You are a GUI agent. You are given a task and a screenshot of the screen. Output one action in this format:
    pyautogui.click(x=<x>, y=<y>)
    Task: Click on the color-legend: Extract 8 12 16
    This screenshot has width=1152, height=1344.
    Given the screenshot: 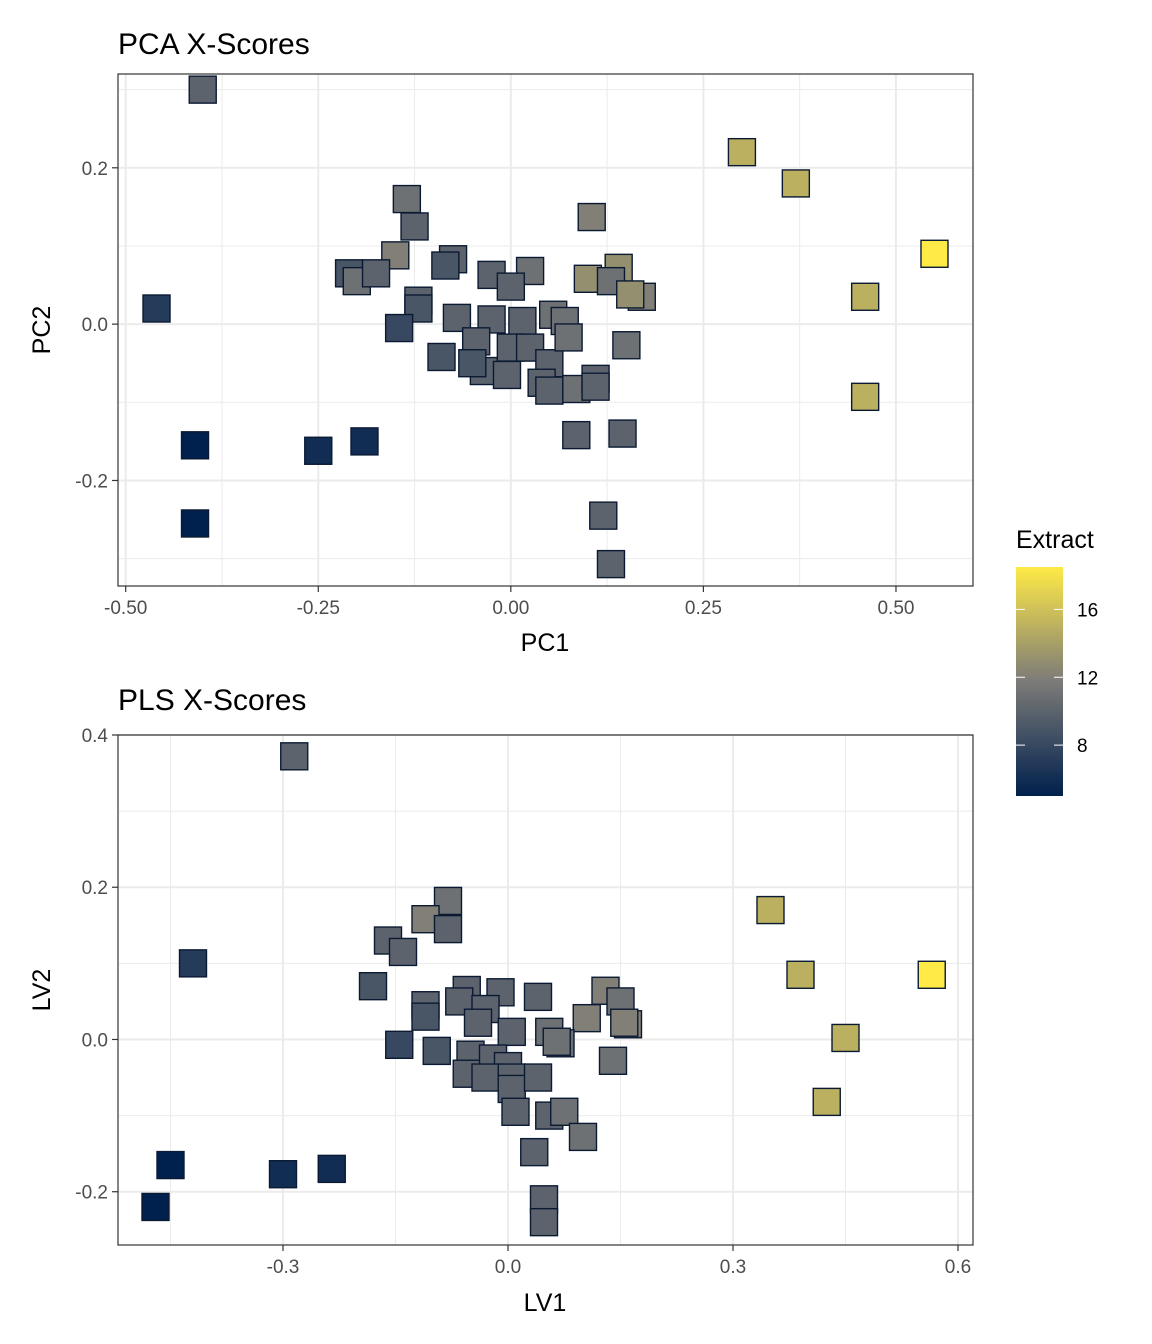 What is the action you would take?
    pyautogui.click(x=1057, y=661)
    